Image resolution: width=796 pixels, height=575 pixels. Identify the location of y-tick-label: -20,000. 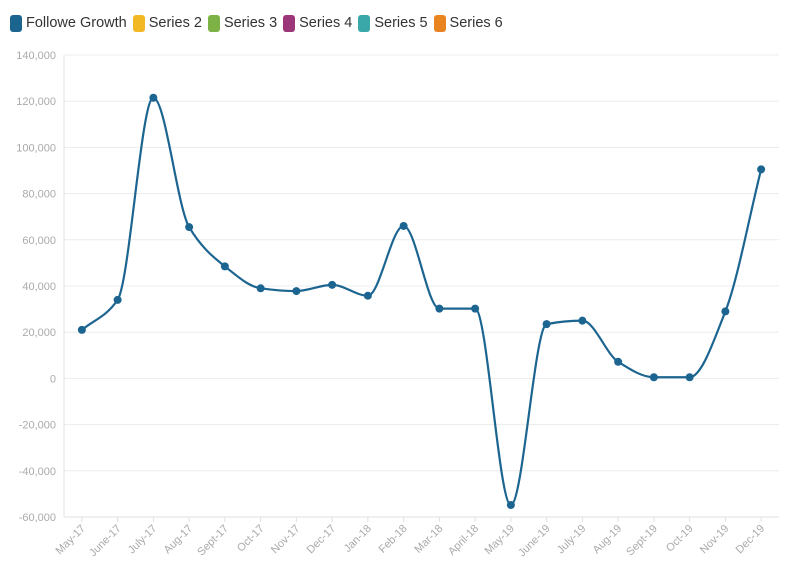
(37, 426).